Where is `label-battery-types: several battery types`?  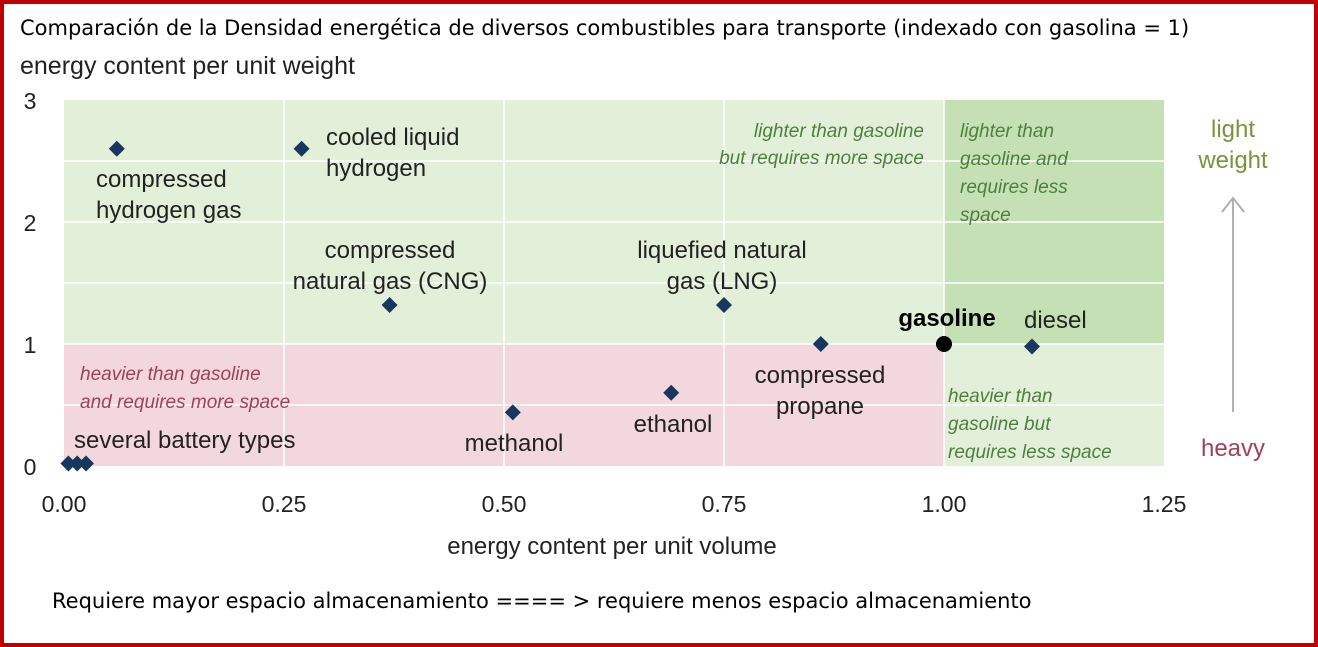
label-battery-types: several battery types is located at coordinates (184, 440).